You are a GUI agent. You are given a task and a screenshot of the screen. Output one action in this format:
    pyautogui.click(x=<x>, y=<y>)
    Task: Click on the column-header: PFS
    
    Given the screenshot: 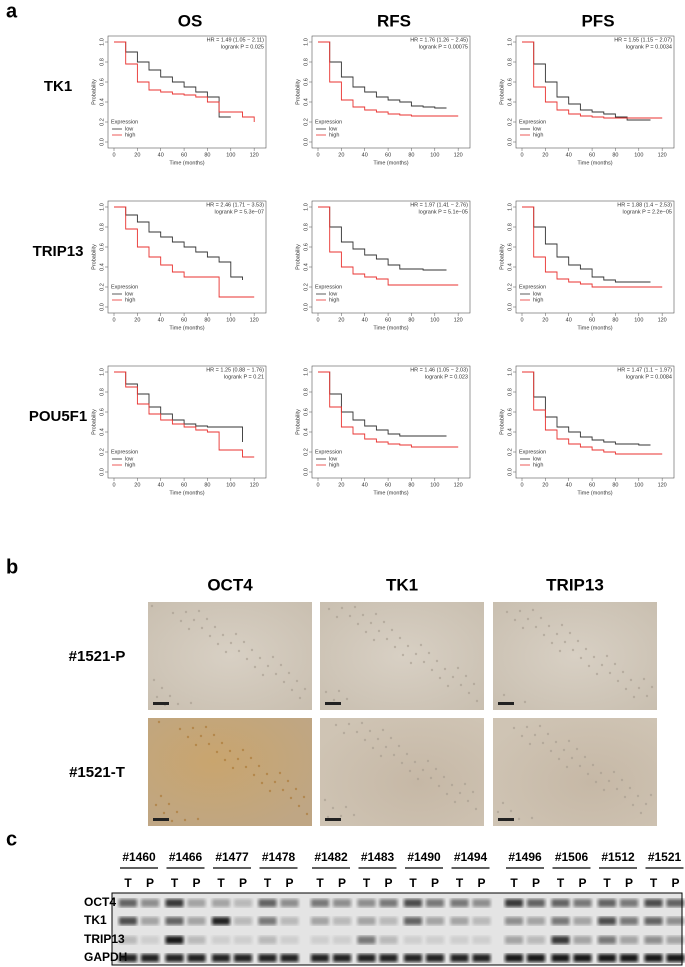 What is the action you would take?
    pyautogui.click(x=597, y=20)
    